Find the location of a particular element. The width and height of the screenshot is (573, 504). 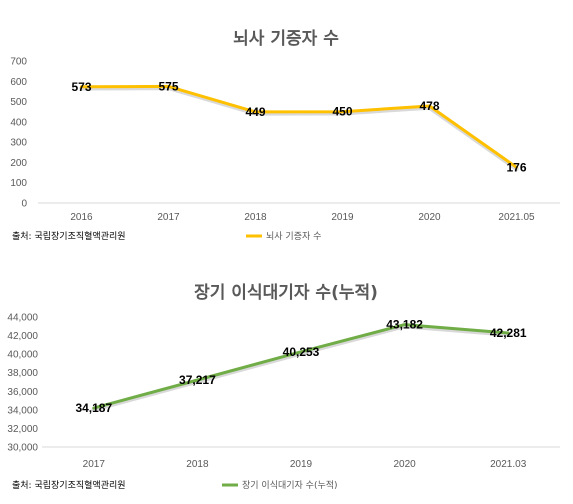

y-tick-label: 40,000 is located at coordinates (22, 355).